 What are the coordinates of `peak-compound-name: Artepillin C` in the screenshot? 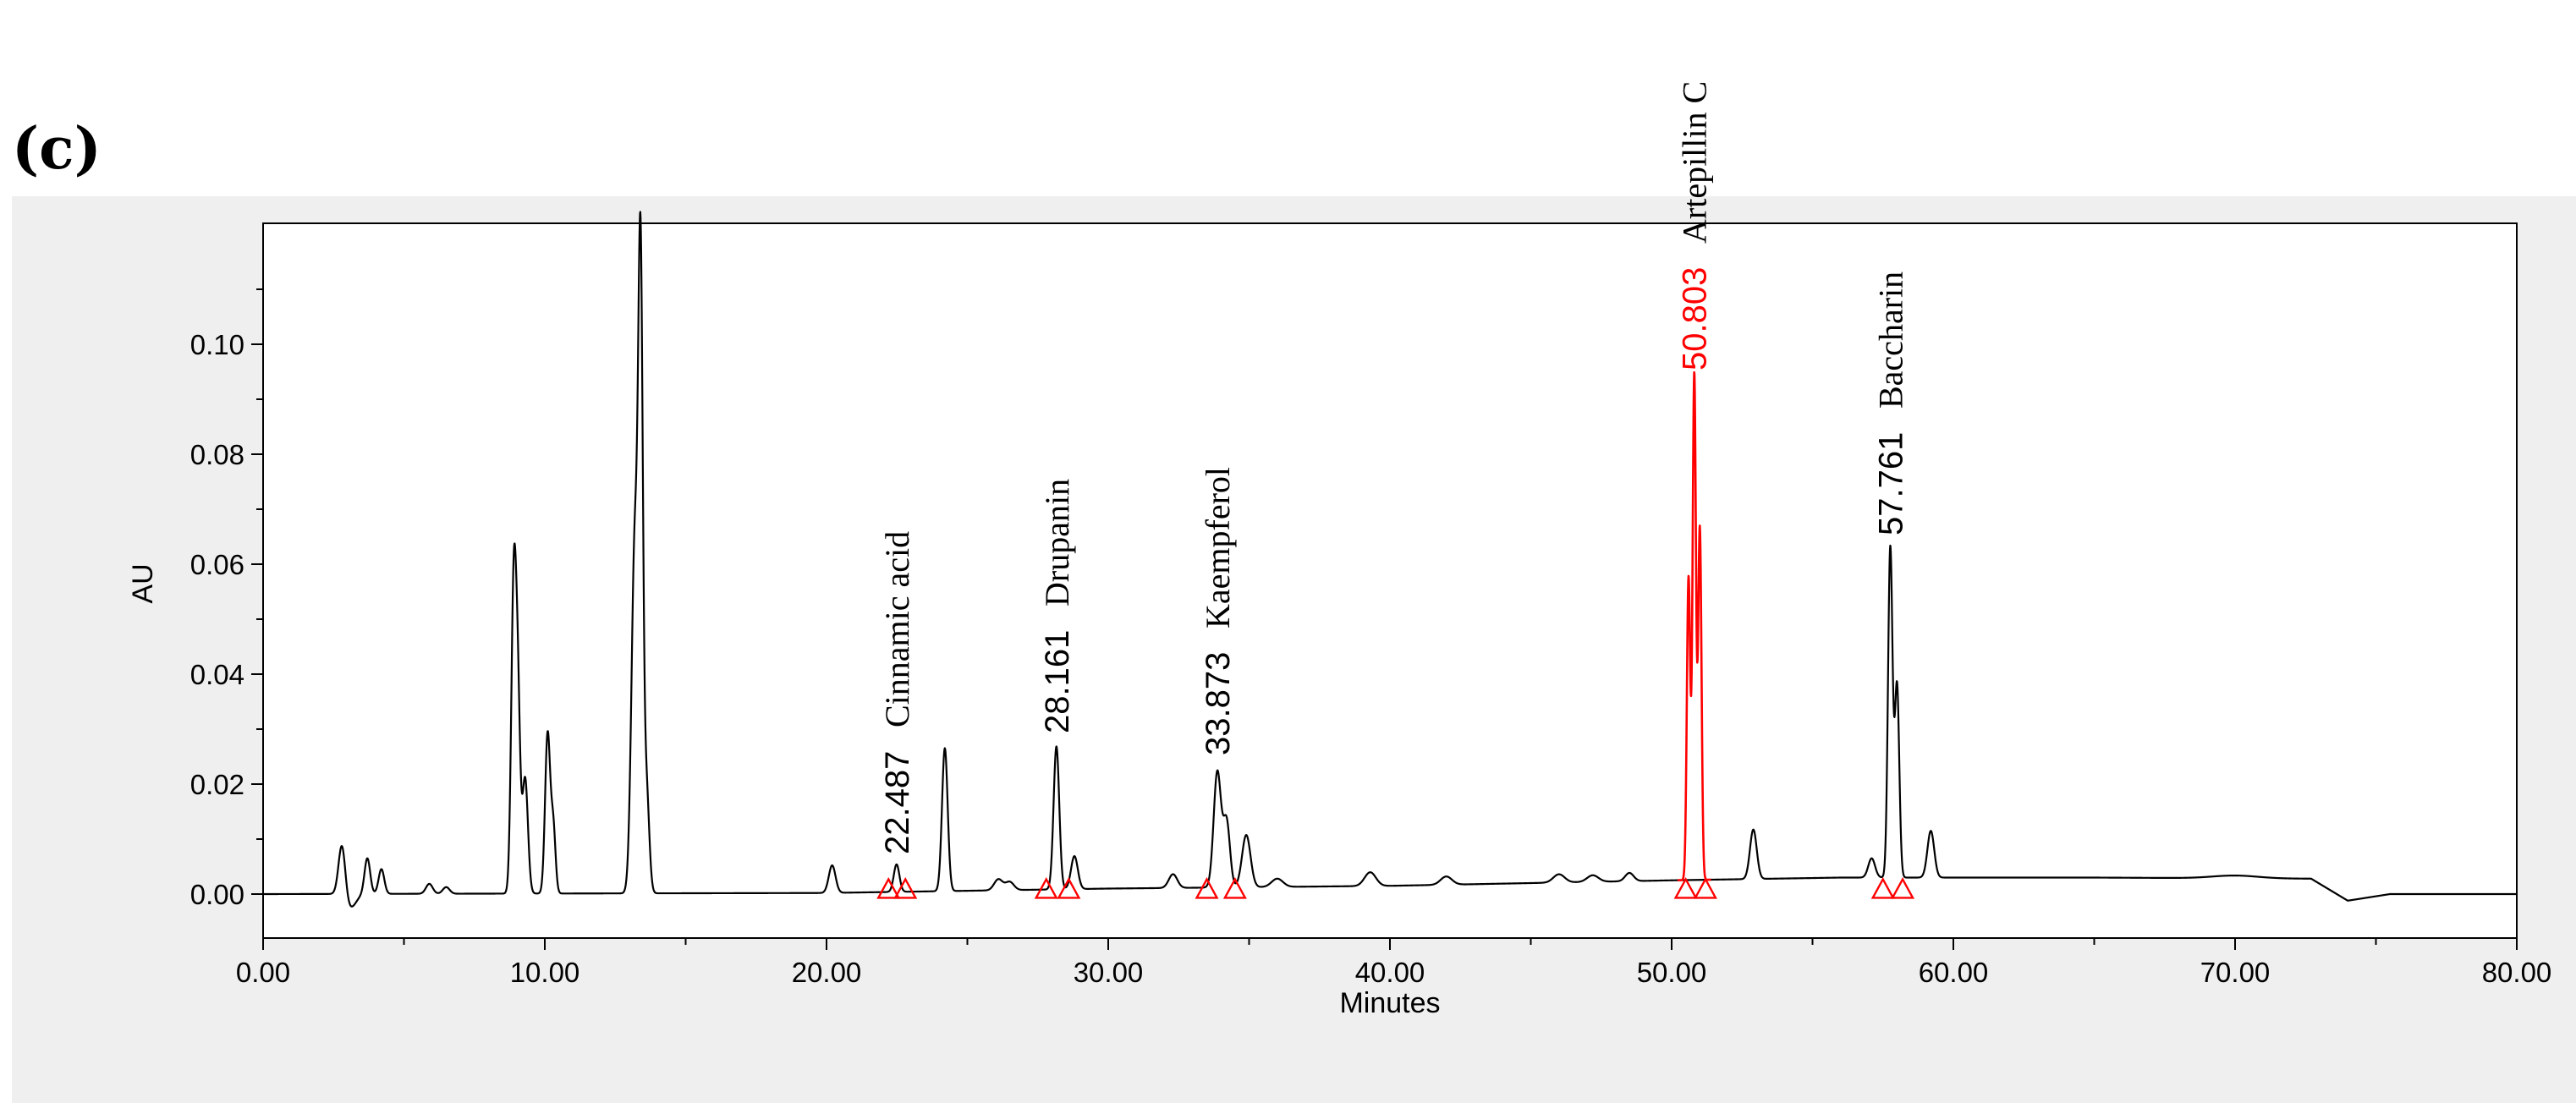 It's located at (1695, 162).